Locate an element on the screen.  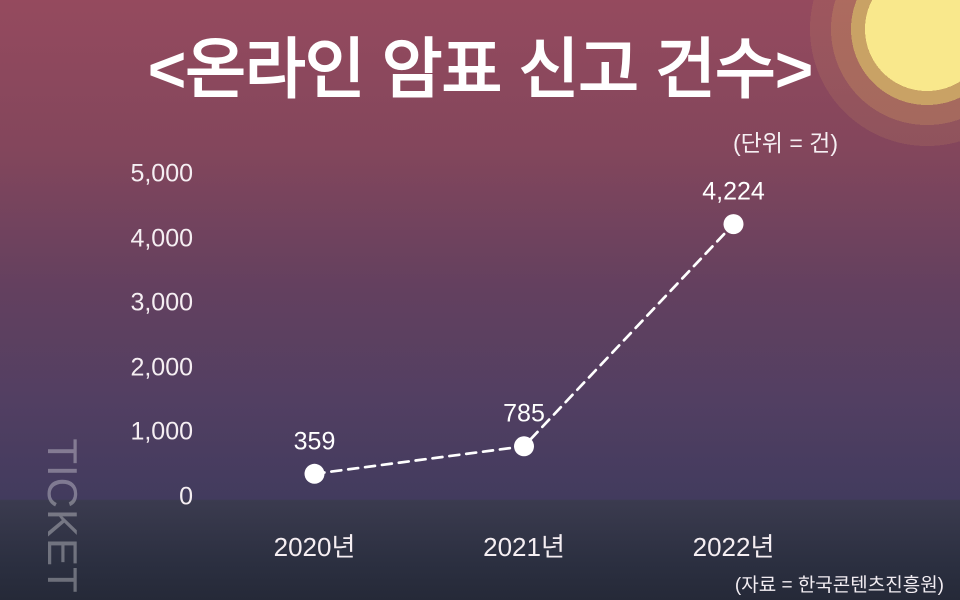
x-tick-label: 2020년 is located at coordinates (314, 547).